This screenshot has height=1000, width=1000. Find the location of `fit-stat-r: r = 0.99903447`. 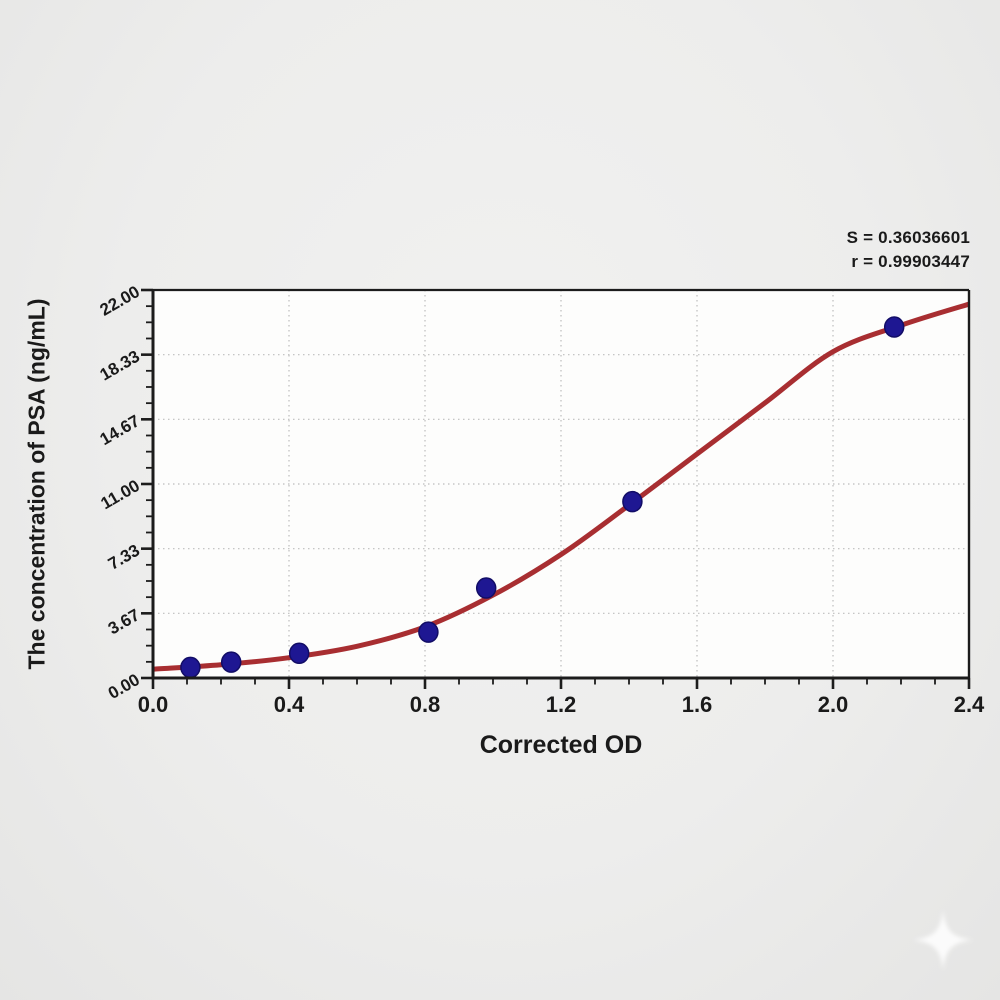

fit-stat-r: r = 0.99903447 is located at coordinates (910, 261).